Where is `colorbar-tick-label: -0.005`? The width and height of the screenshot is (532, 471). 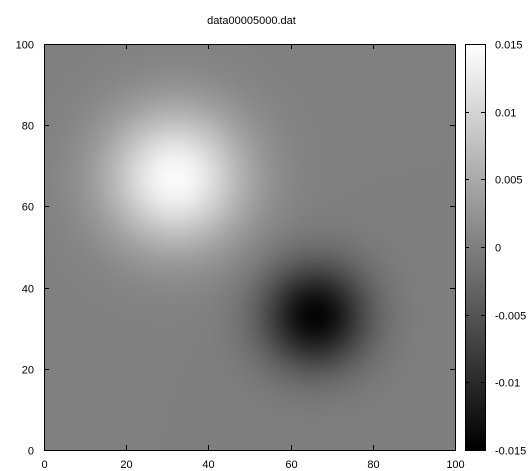
colorbar-tick-label: -0.005 is located at coordinates (510, 317).